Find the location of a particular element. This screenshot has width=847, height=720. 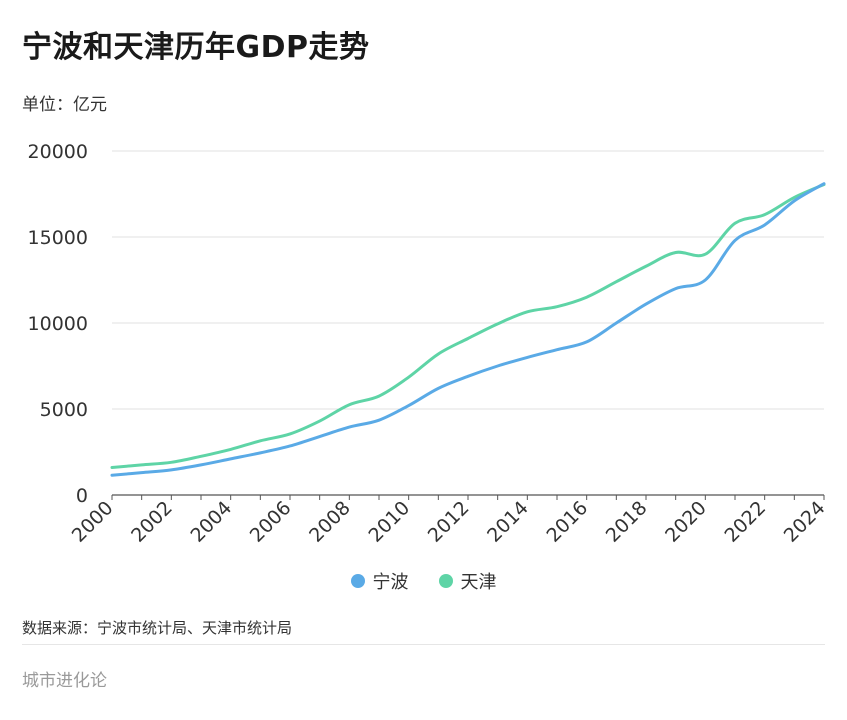

divider is located at coordinates (423, 644).